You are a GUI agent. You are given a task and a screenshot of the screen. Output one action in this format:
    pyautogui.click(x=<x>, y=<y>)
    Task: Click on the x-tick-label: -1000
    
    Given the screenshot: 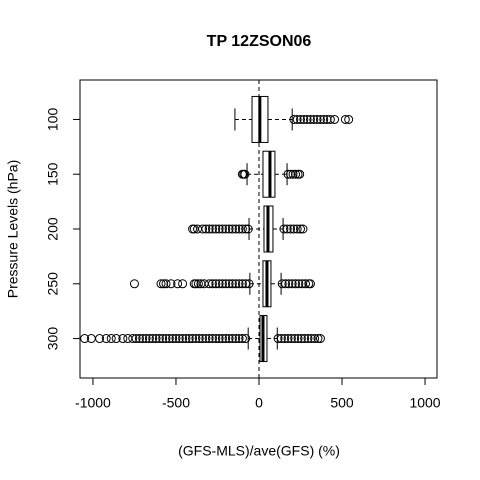 What is the action you would take?
    pyautogui.click(x=93, y=403)
    